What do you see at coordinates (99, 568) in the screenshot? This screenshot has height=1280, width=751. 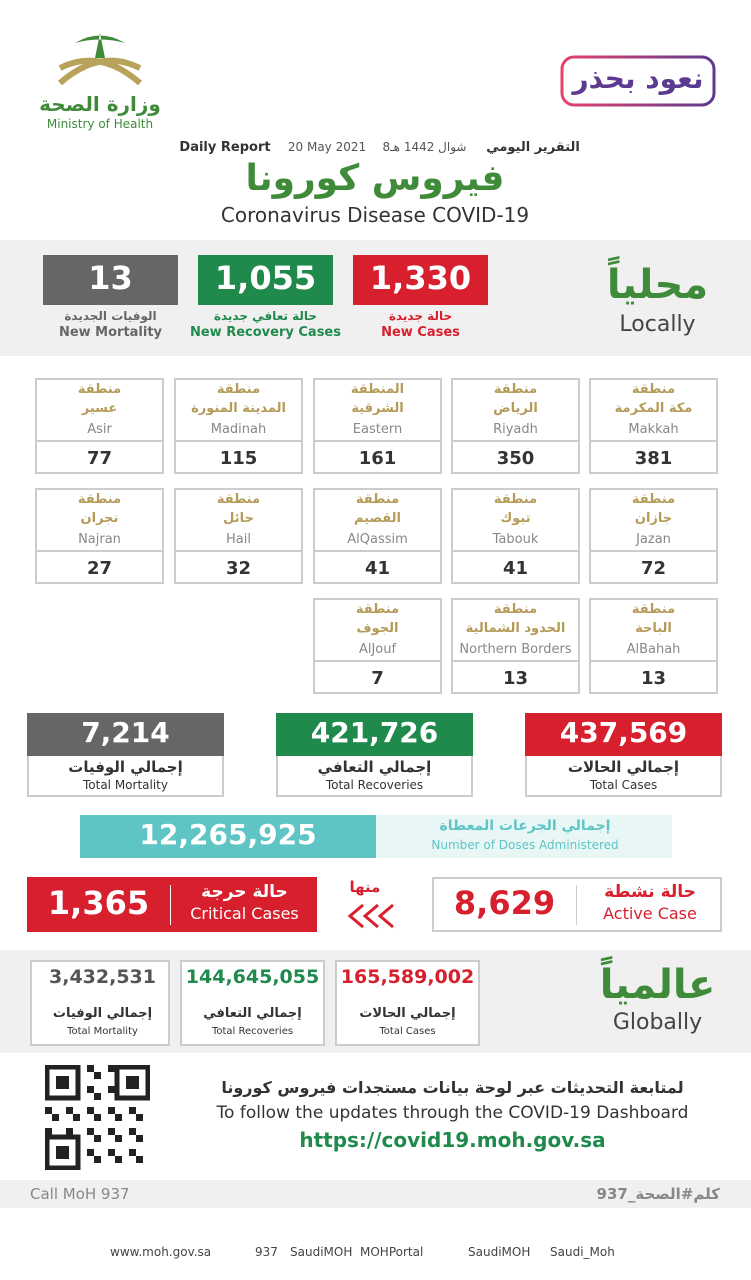 I see `region-value: 27` at bounding box center [99, 568].